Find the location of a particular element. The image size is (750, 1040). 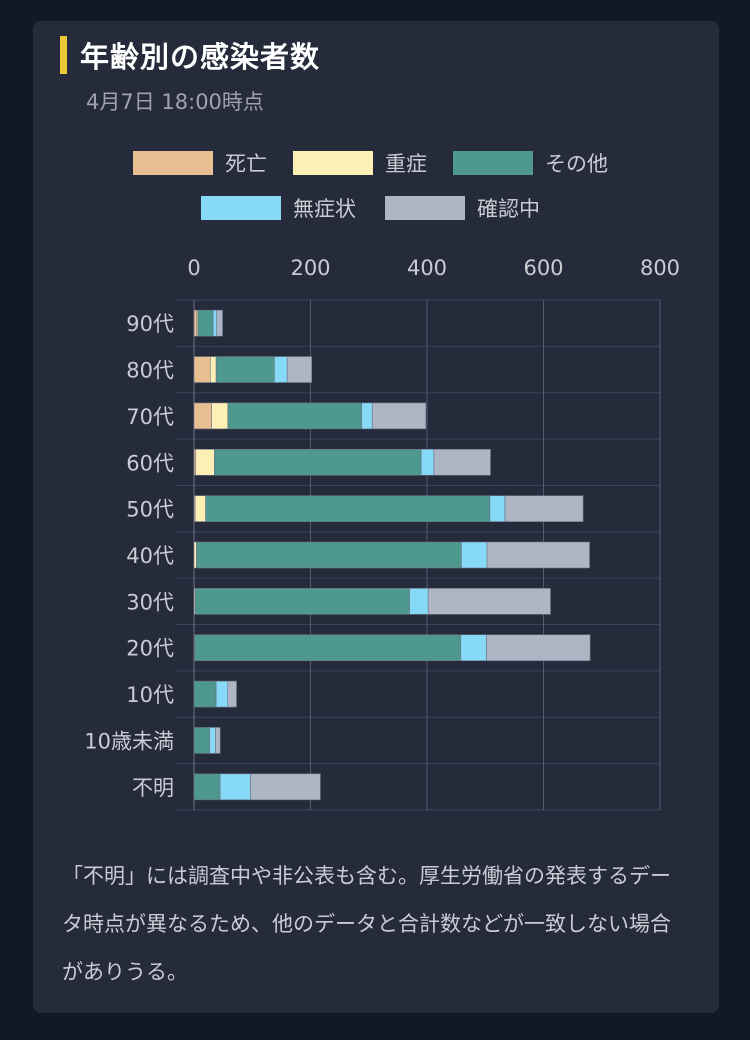

y-category-label: 80代 is located at coordinates (150, 371).